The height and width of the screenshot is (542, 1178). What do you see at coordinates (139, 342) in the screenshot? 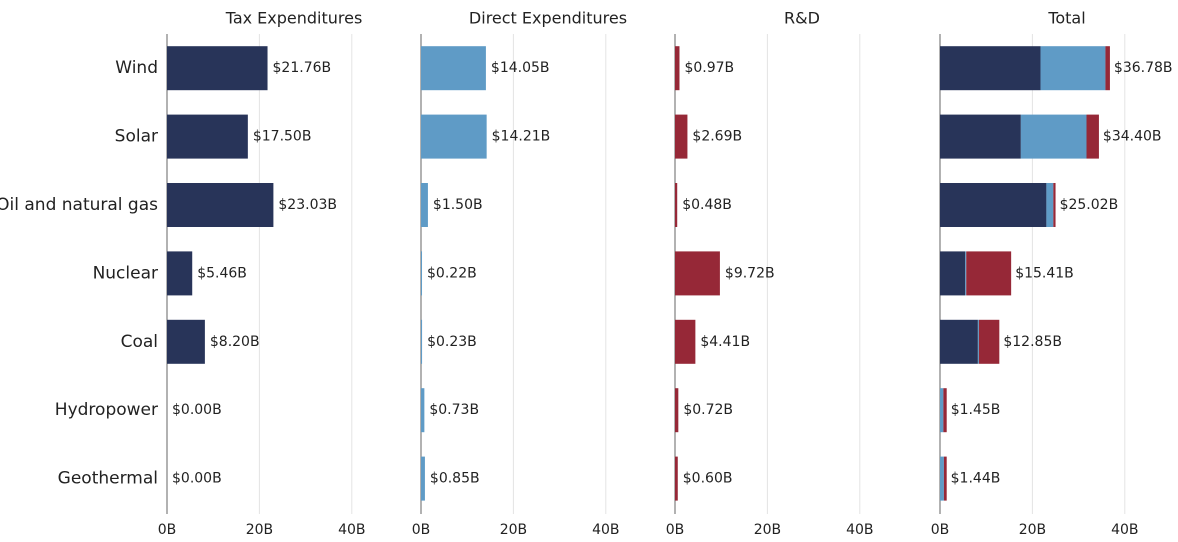
I see `category-label: Coal` at bounding box center [139, 342].